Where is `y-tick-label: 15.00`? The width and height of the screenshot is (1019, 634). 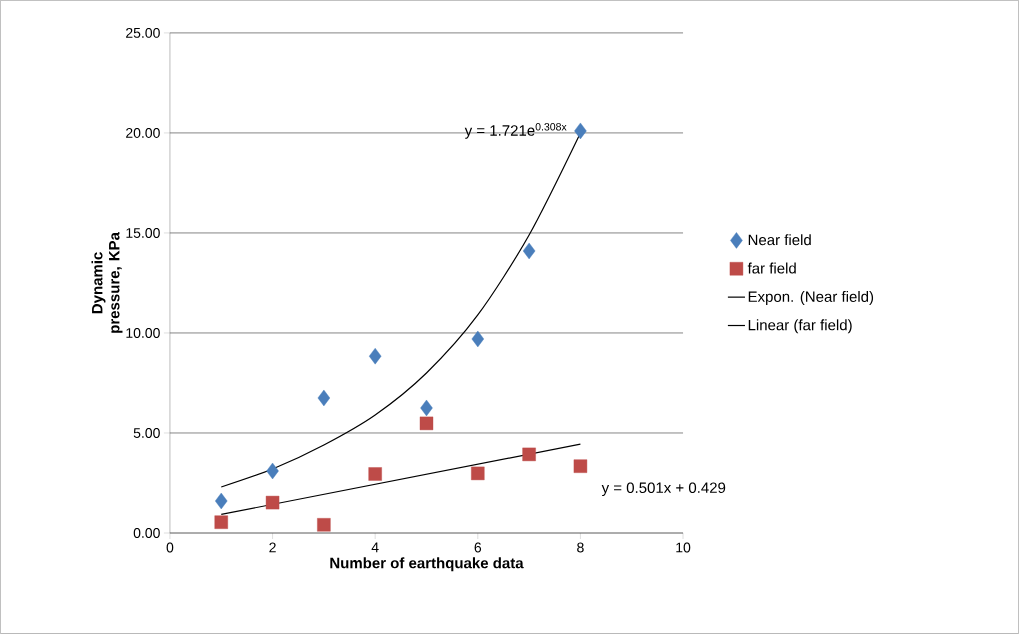
y-tick-label: 15.00 is located at coordinates (143, 233).